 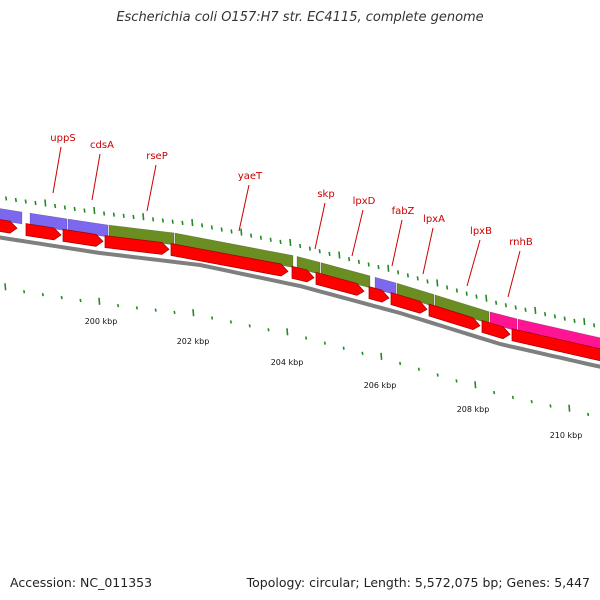 I want to click on kbp-label: 202 kbp, so click(x=193, y=341).